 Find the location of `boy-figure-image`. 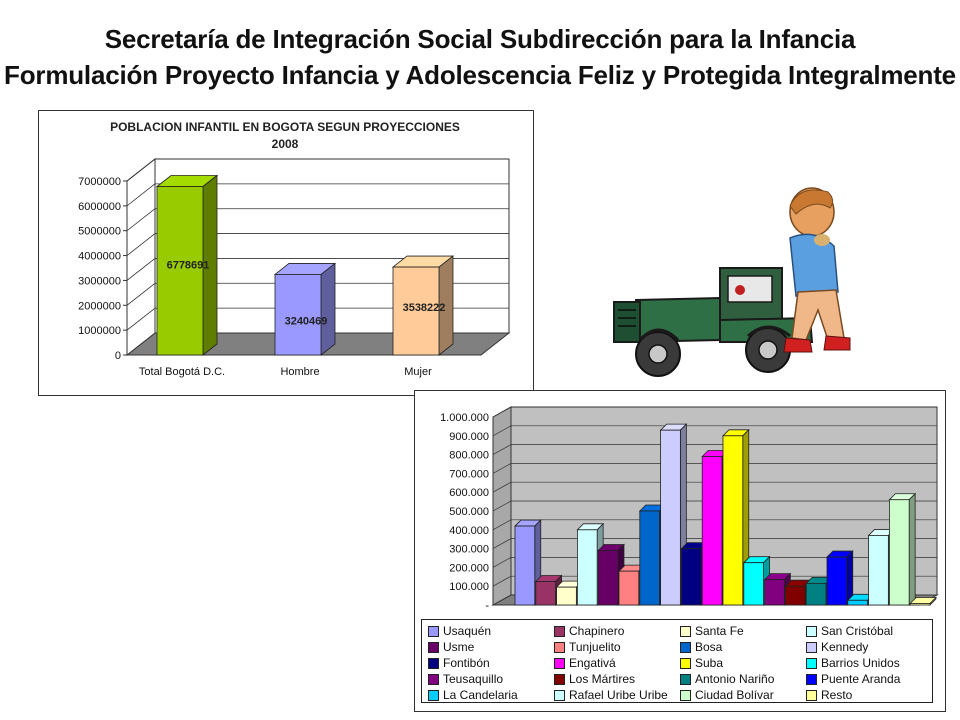

boy-figure-image is located at coordinates (817, 270).